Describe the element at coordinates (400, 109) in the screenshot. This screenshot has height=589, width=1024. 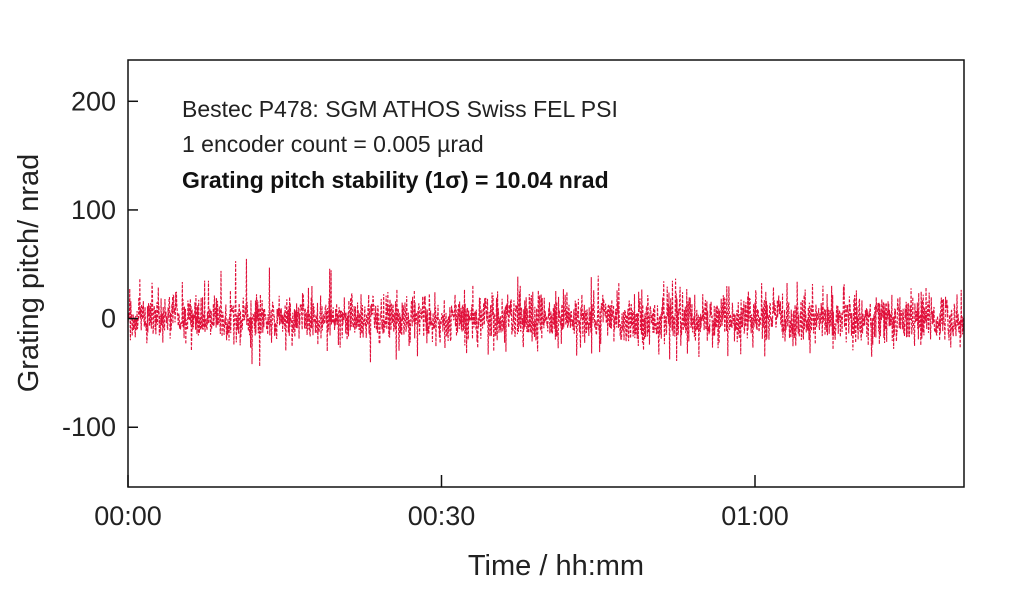
I see `annotation-title: Bestec P478: SGM ATHOS Swiss FEL PSI` at that location.